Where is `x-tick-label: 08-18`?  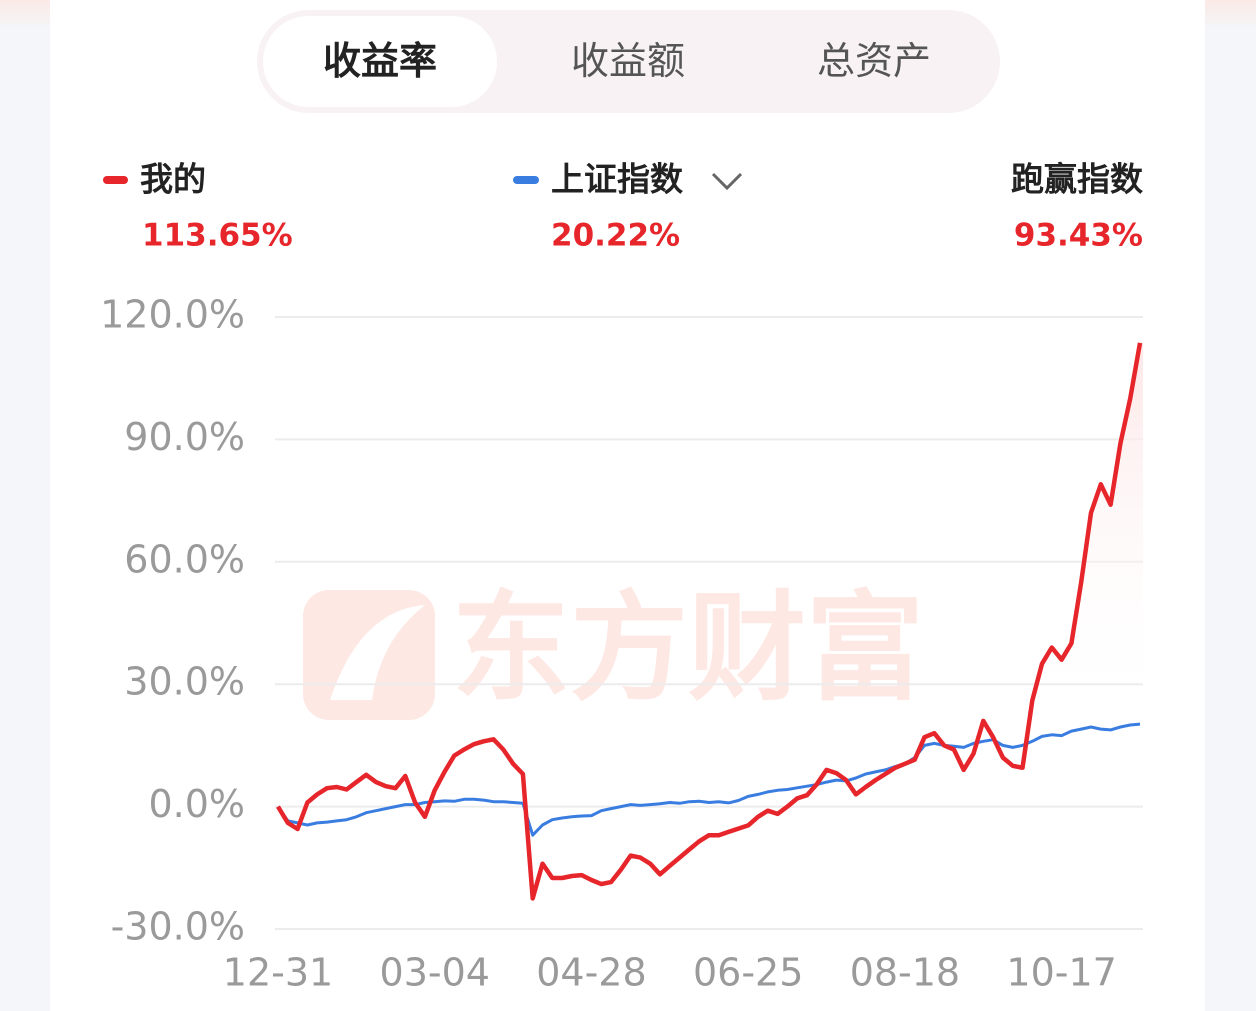 x-tick-label: 08-18 is located at coordinates (905, 973).